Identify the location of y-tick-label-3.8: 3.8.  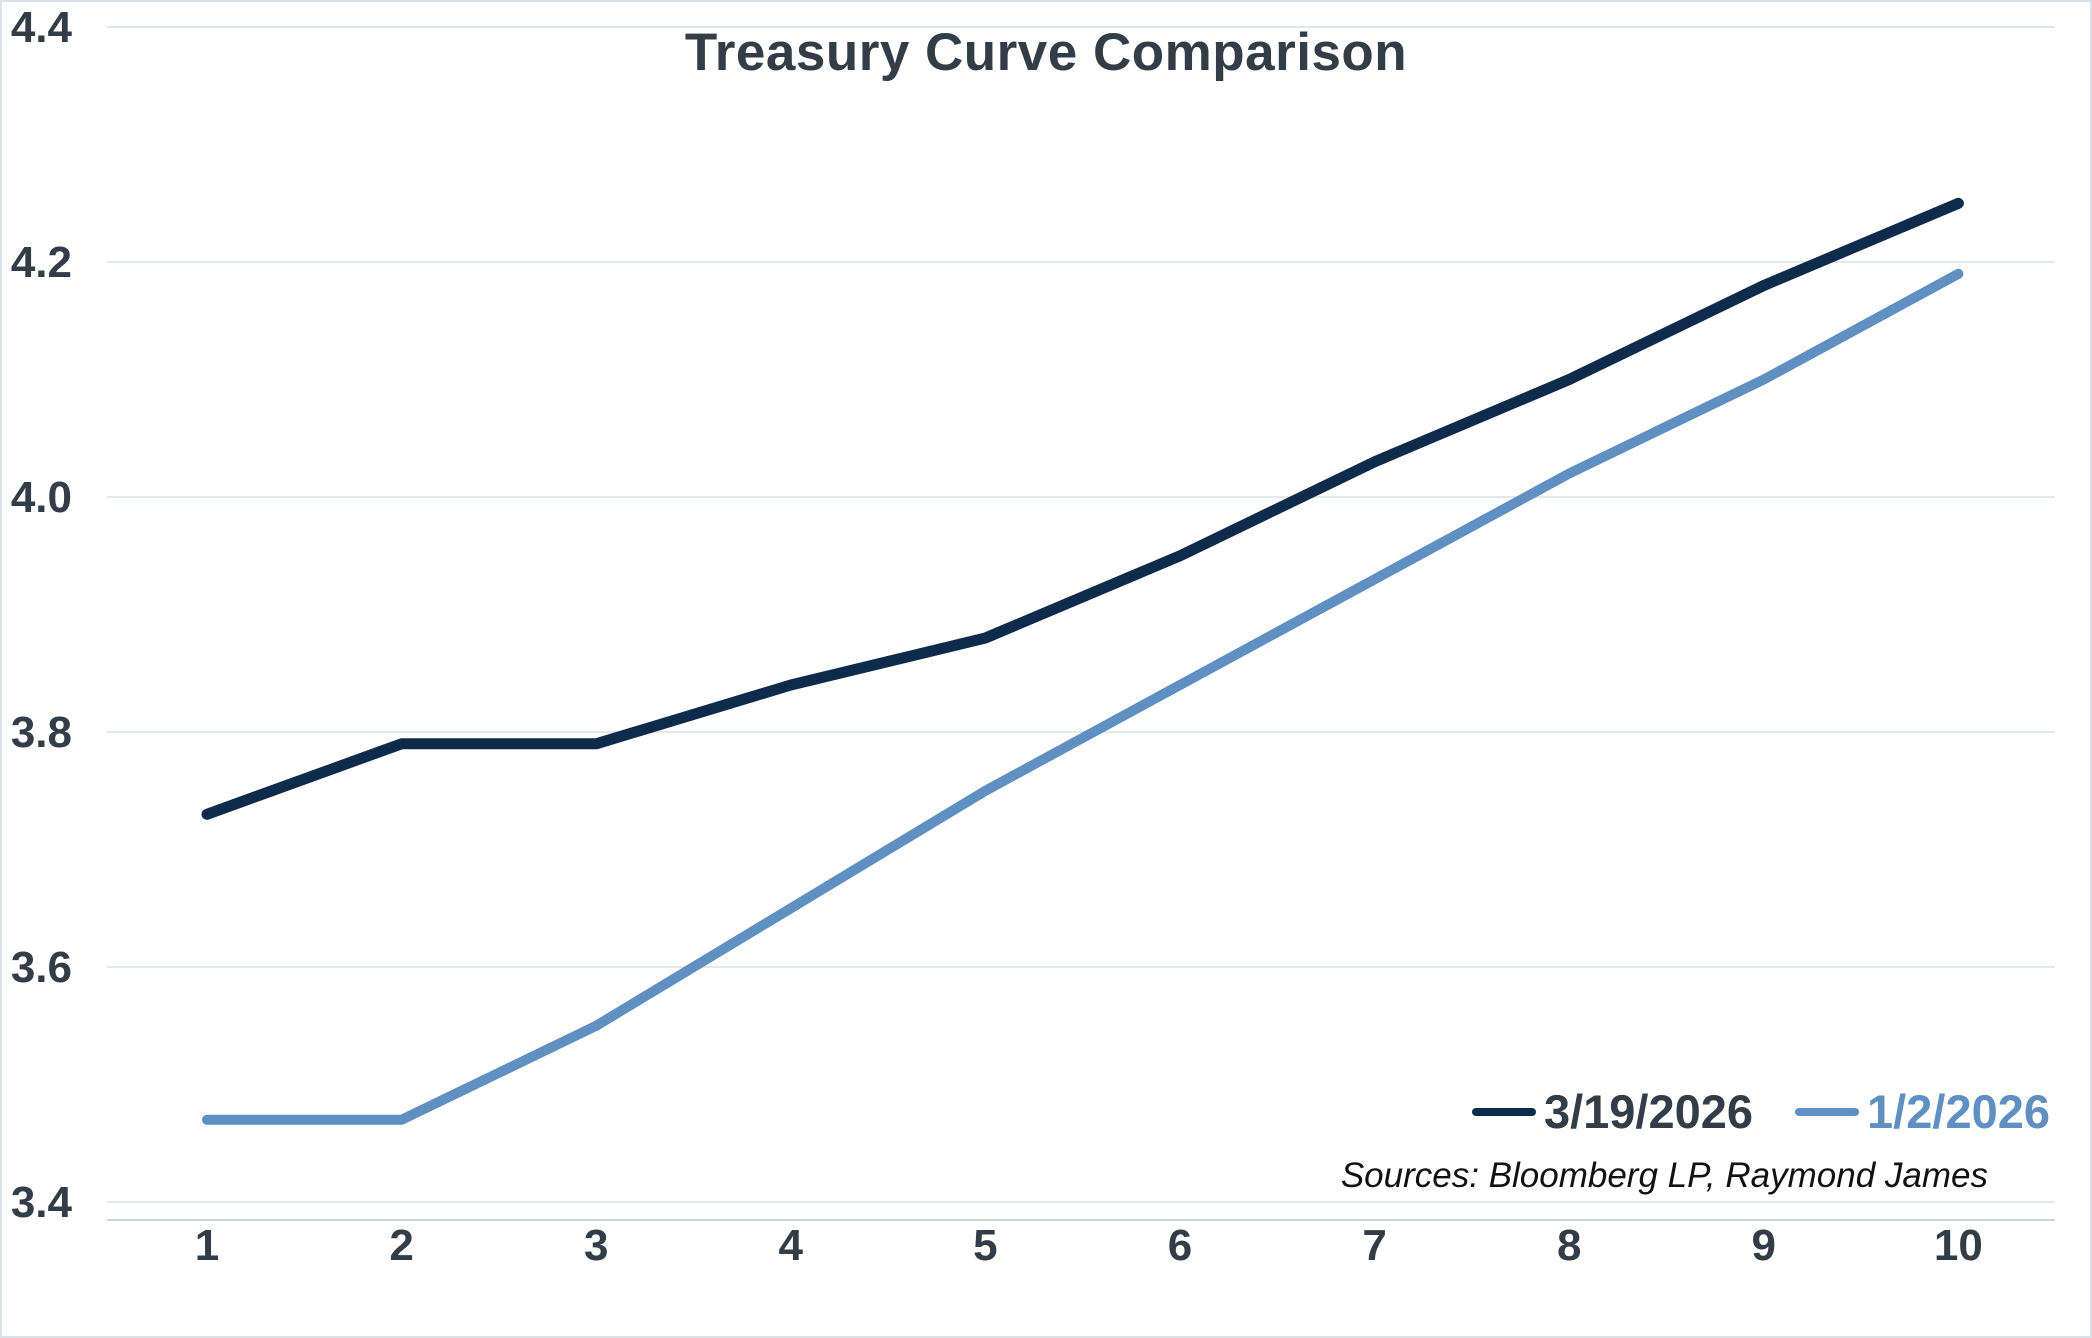
(41, 732).